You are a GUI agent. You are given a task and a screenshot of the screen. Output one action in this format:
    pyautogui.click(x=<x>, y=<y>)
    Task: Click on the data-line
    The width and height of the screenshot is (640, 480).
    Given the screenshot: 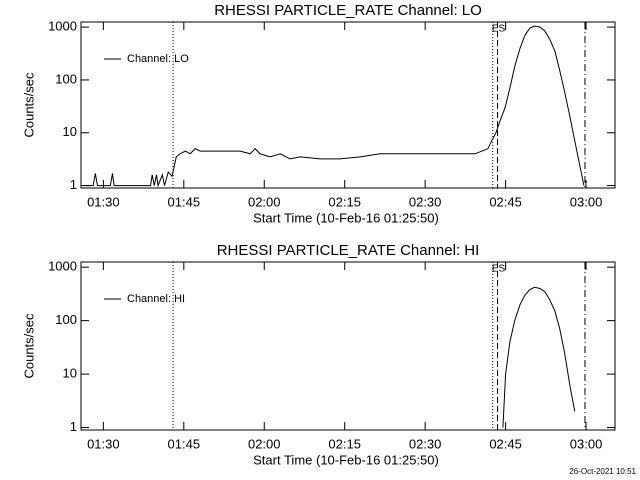 What is the action you would take?
    pyautogui.click(x=539, y=357)
    